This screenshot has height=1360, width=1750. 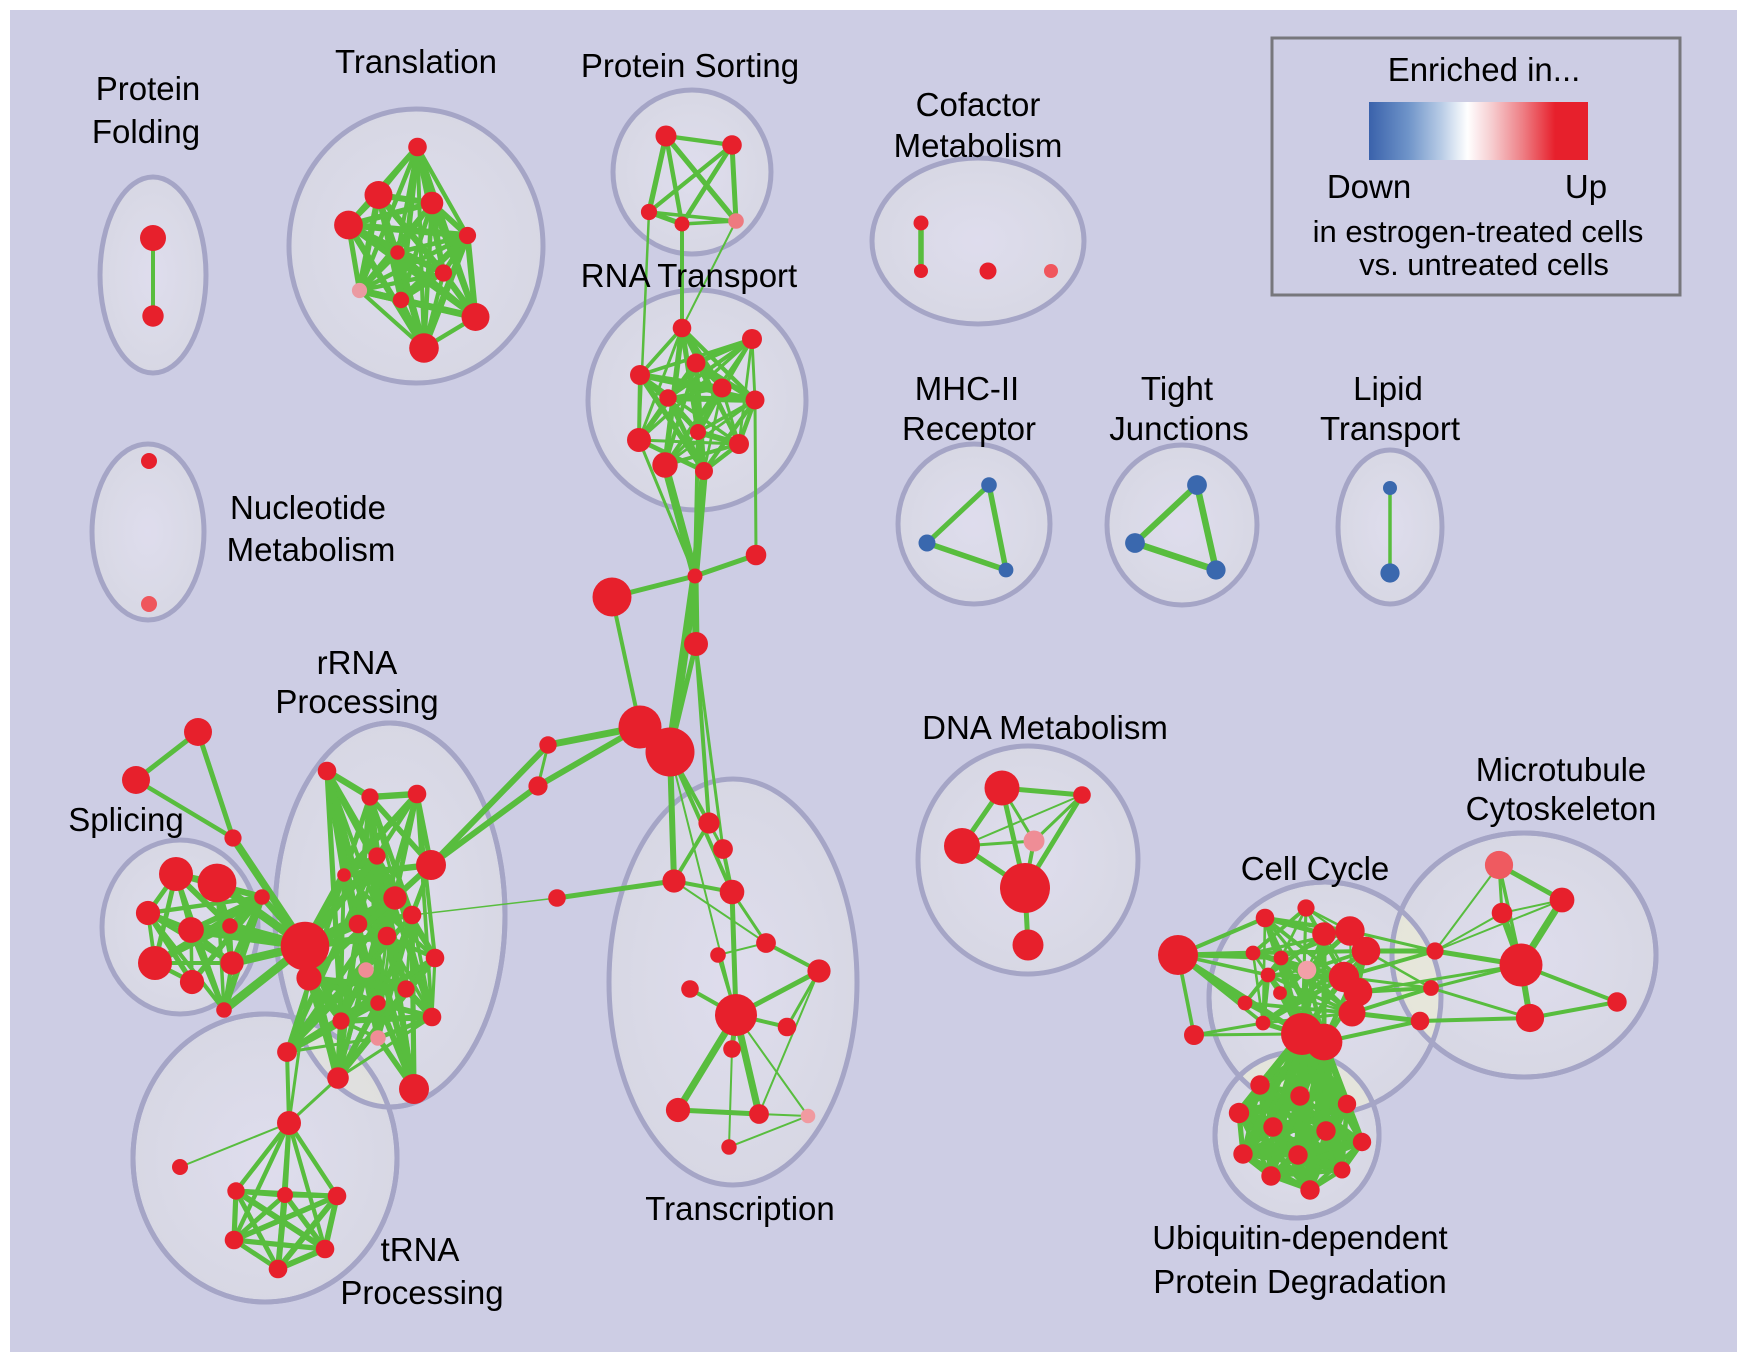 What do you see at coordinates (1300, 1281) in the screenshot?
I see `svg-text: Protein Degradation` at bounding box center [1300, 1281].